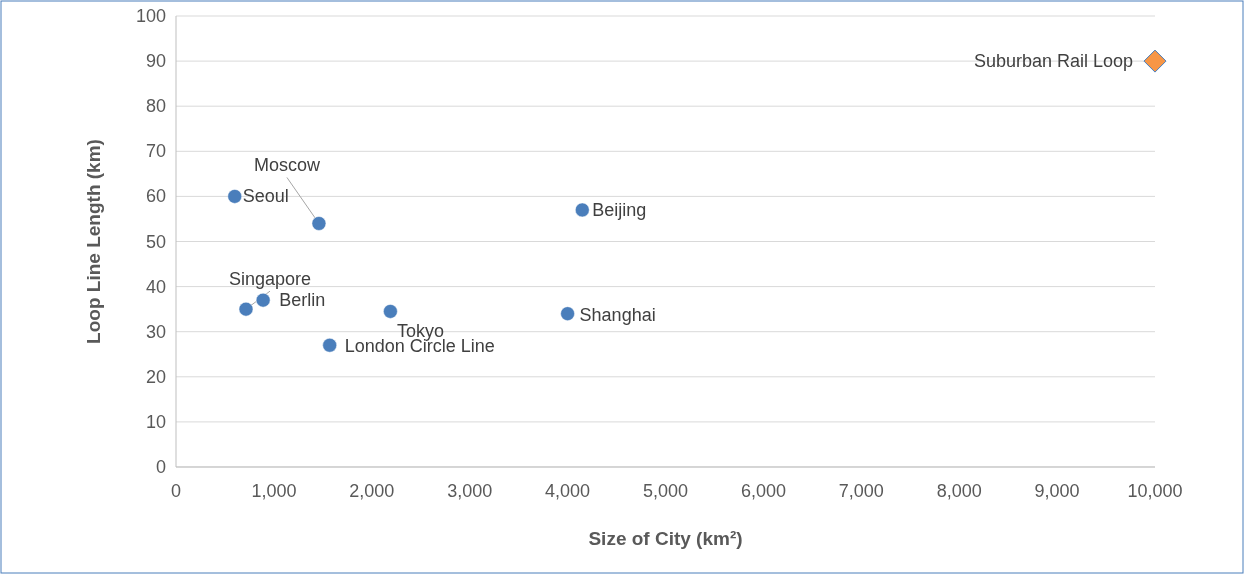  Describe the element at coordinates (302, 300) in the screenshot. I see `annotation: Berlin` at that location.